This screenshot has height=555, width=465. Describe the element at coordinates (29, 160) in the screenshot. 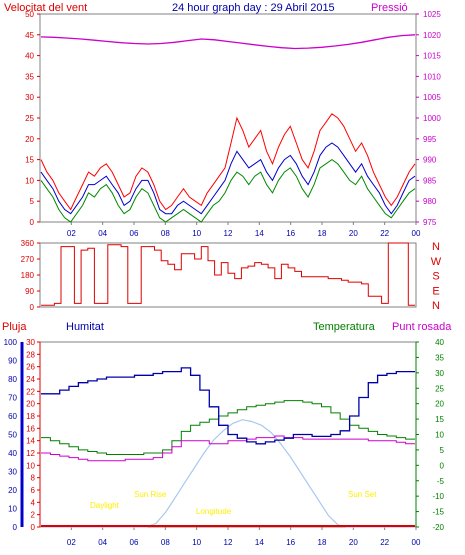

I see `wind-y-tick-label: 15` at that location.